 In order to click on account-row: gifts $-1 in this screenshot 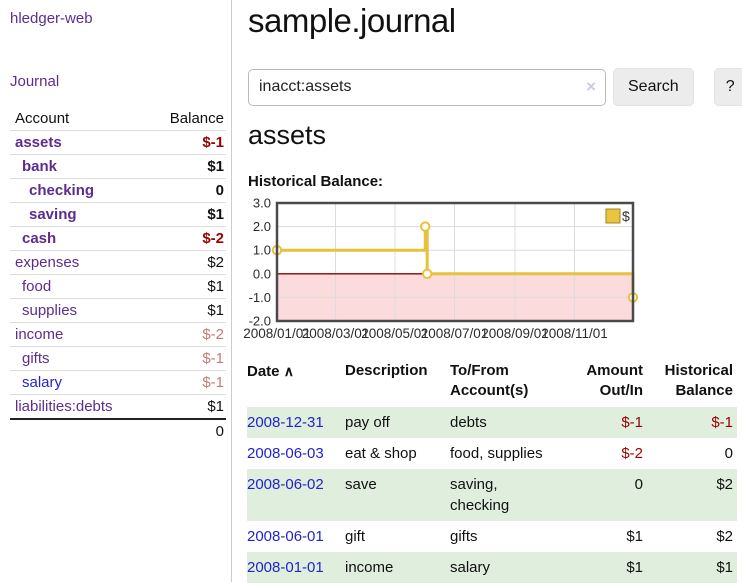, I will do `click(118, 358)`.